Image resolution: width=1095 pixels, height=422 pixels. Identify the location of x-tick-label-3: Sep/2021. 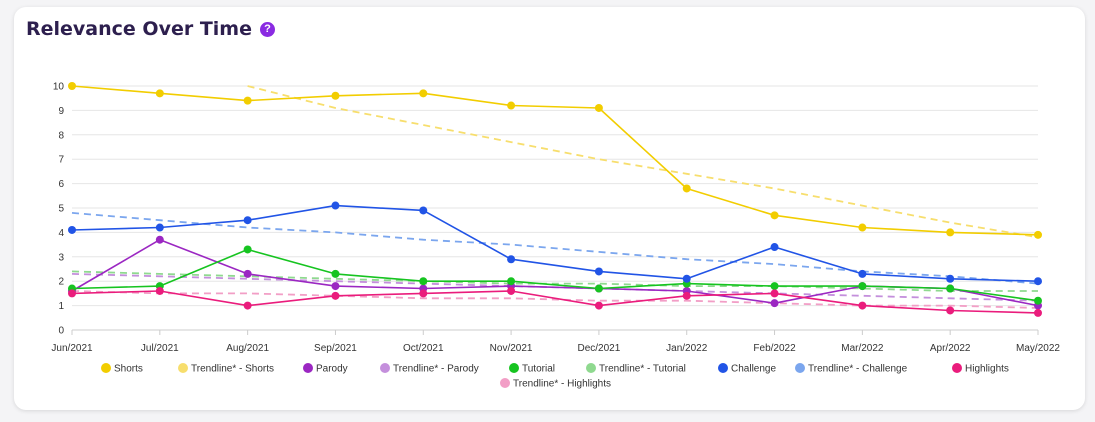
(335, 348).